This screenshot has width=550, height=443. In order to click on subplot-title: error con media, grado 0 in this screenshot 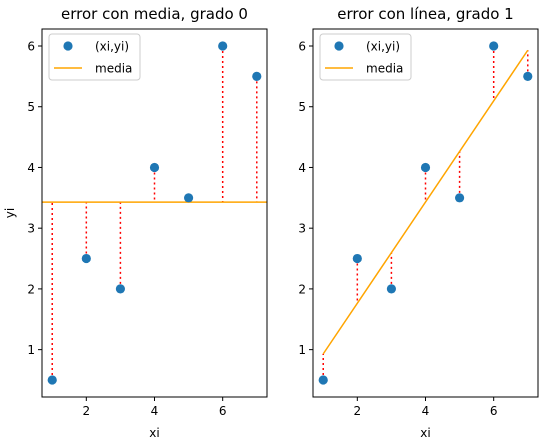, I will do `click(154, 14)`.